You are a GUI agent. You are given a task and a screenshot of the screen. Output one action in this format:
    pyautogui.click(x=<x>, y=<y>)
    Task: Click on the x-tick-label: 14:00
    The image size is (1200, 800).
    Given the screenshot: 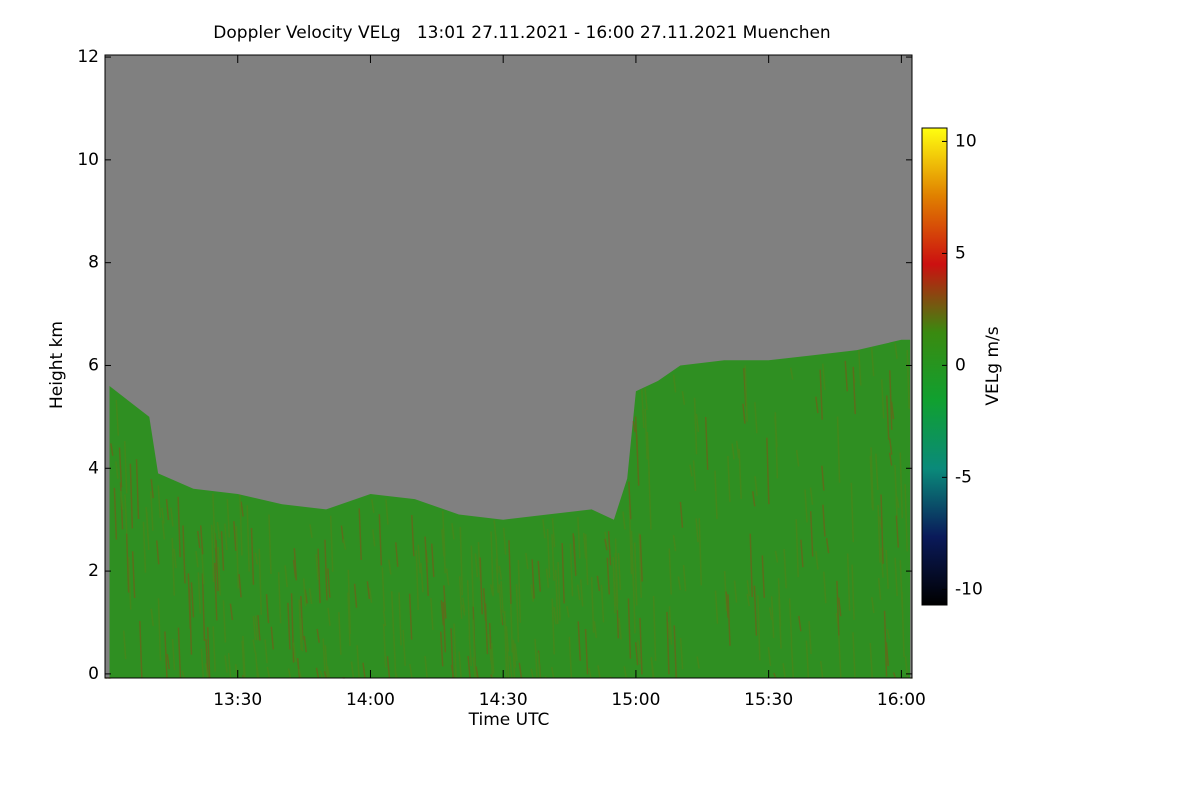 What is the action you would take?
    pyautogui.click(x=370, y=700)
    